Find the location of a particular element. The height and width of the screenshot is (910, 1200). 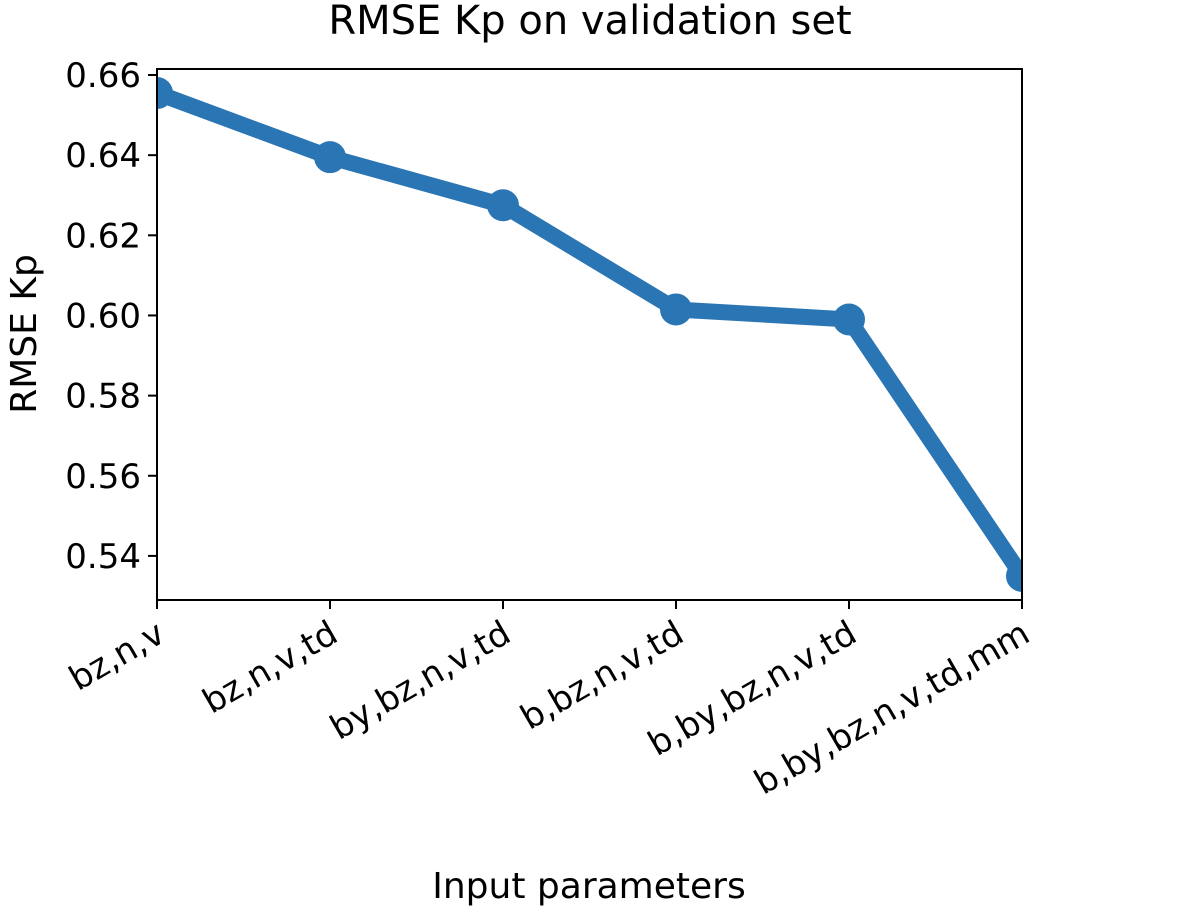

chart-title: RMSE Kp on validation set is located at coordinates (589, 22).